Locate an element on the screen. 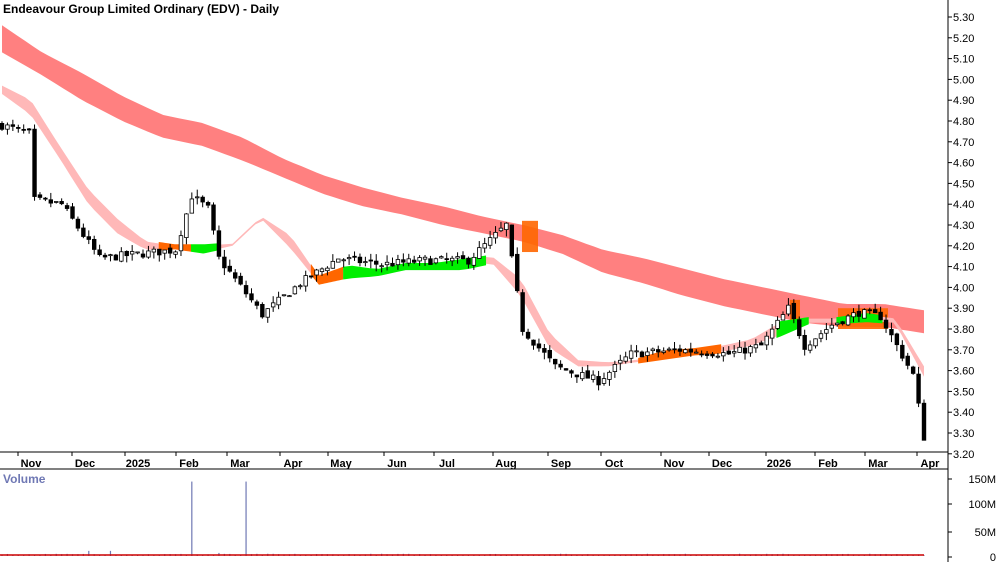  volume-bars is located at coordinates (462, 518).